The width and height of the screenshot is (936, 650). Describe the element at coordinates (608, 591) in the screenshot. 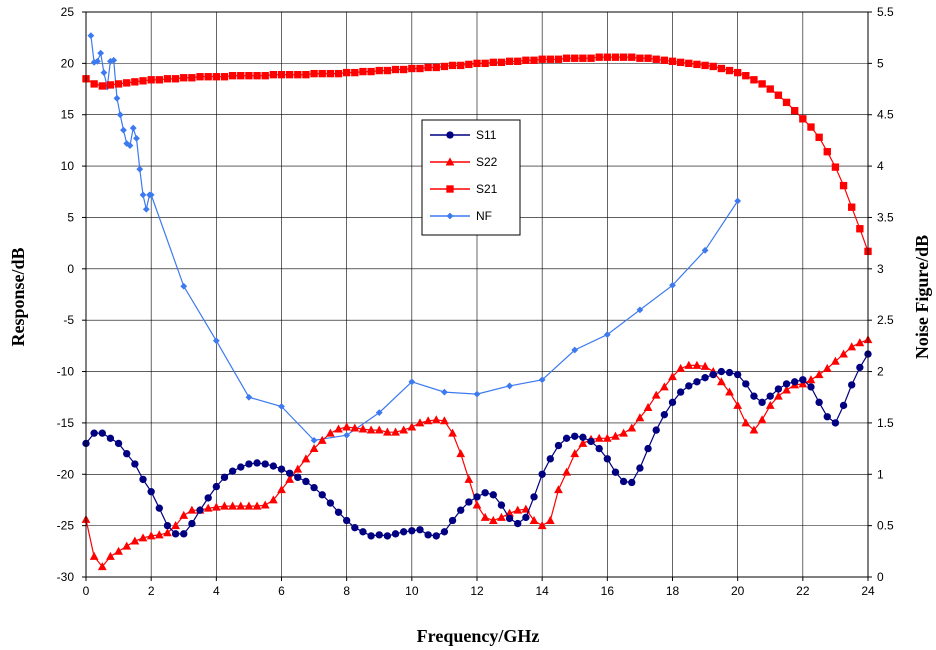

I see `x-tick-label: 16` at that location.